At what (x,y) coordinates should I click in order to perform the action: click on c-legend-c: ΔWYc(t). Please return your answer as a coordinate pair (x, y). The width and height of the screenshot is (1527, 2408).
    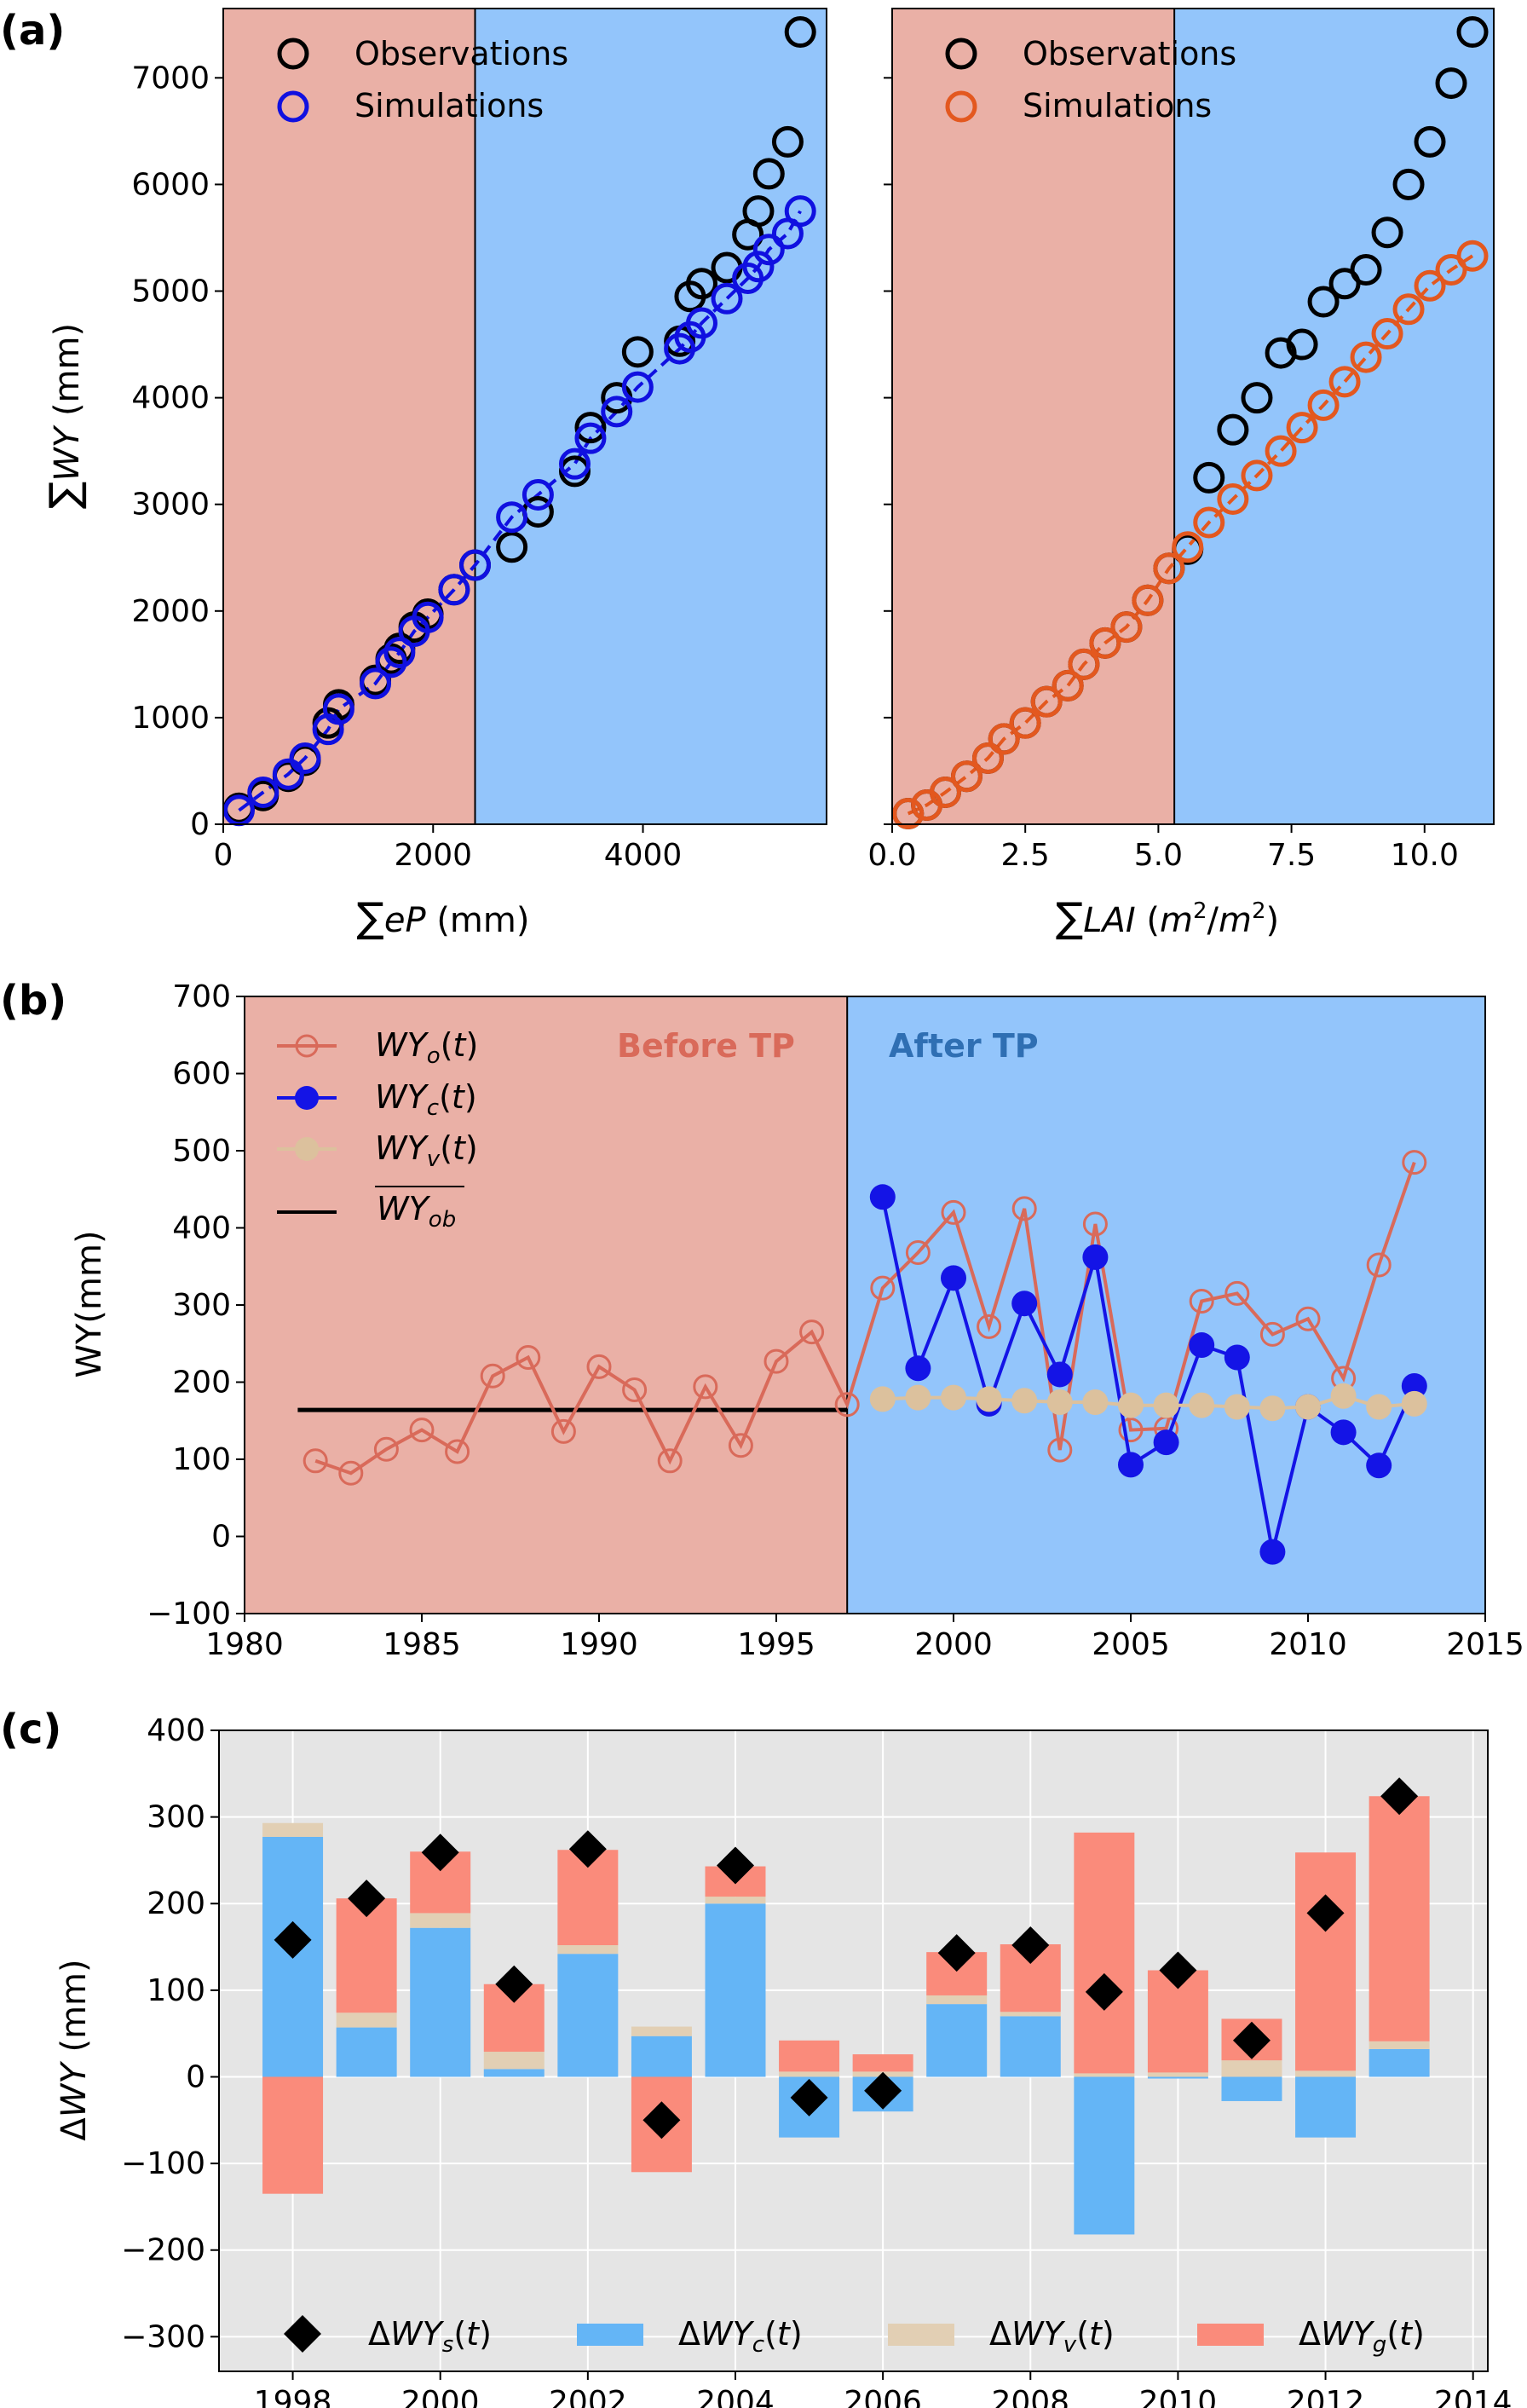
    Looking at the image, I should click on (740, 2336).